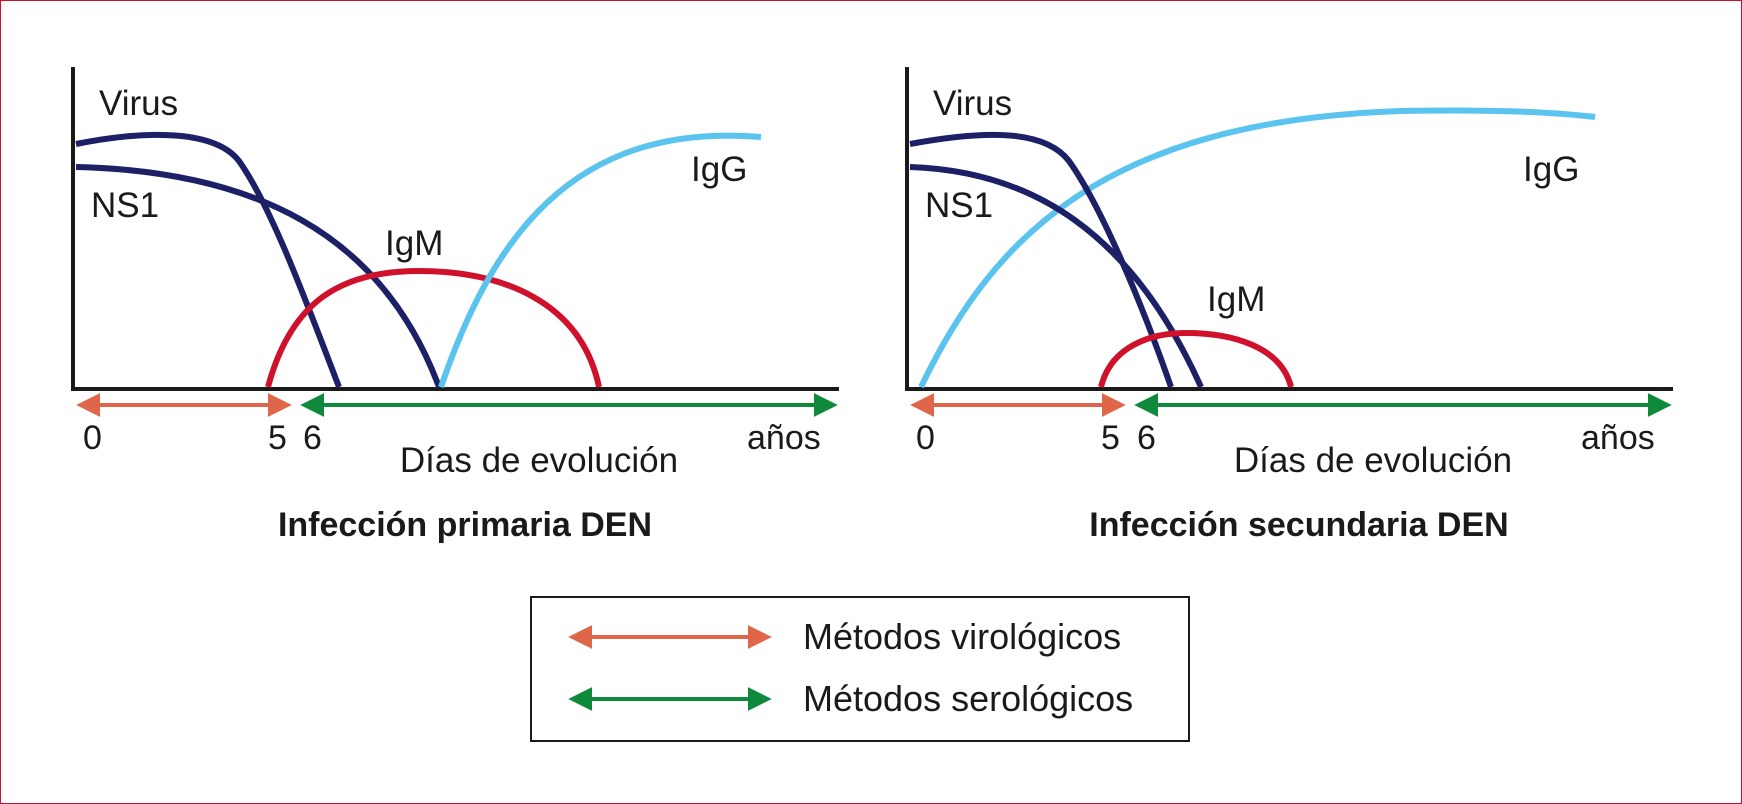 This screenshot has width=1742, height=804. I want to click on legend: Métodos virológicos Métodos serológicos, so click(860, 669).